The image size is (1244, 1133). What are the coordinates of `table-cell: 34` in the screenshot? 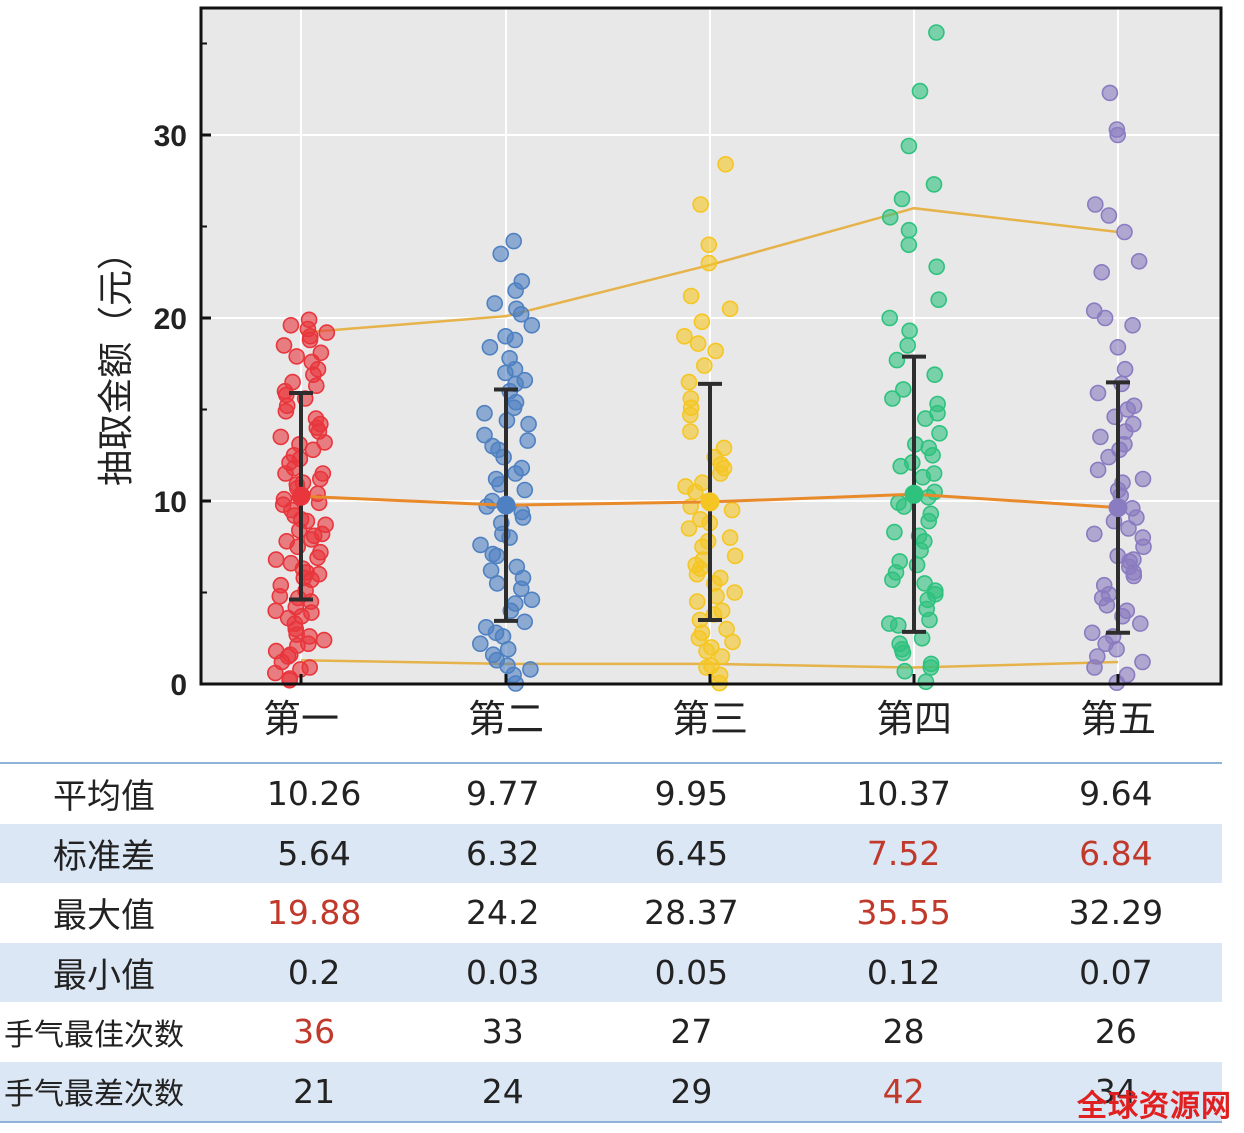 It's located at (1115, 1091).